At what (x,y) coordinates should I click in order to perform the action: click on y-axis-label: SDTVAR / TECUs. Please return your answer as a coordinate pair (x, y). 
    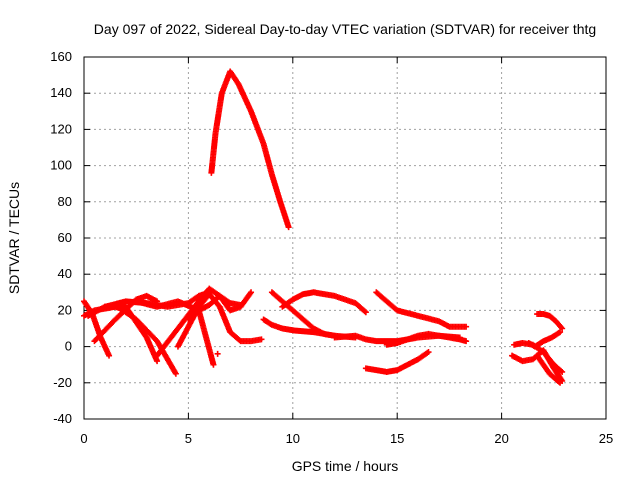
    Looking at the image, I should click on (14, 238).